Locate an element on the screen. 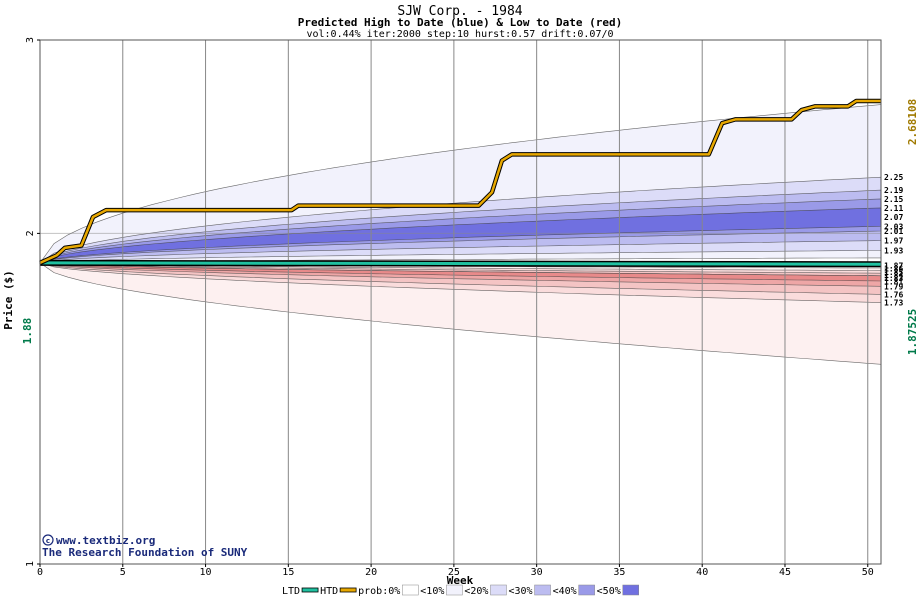 This screenshot has width=920, height=600. legend-label: <40% is located at coordinates (565, 591).